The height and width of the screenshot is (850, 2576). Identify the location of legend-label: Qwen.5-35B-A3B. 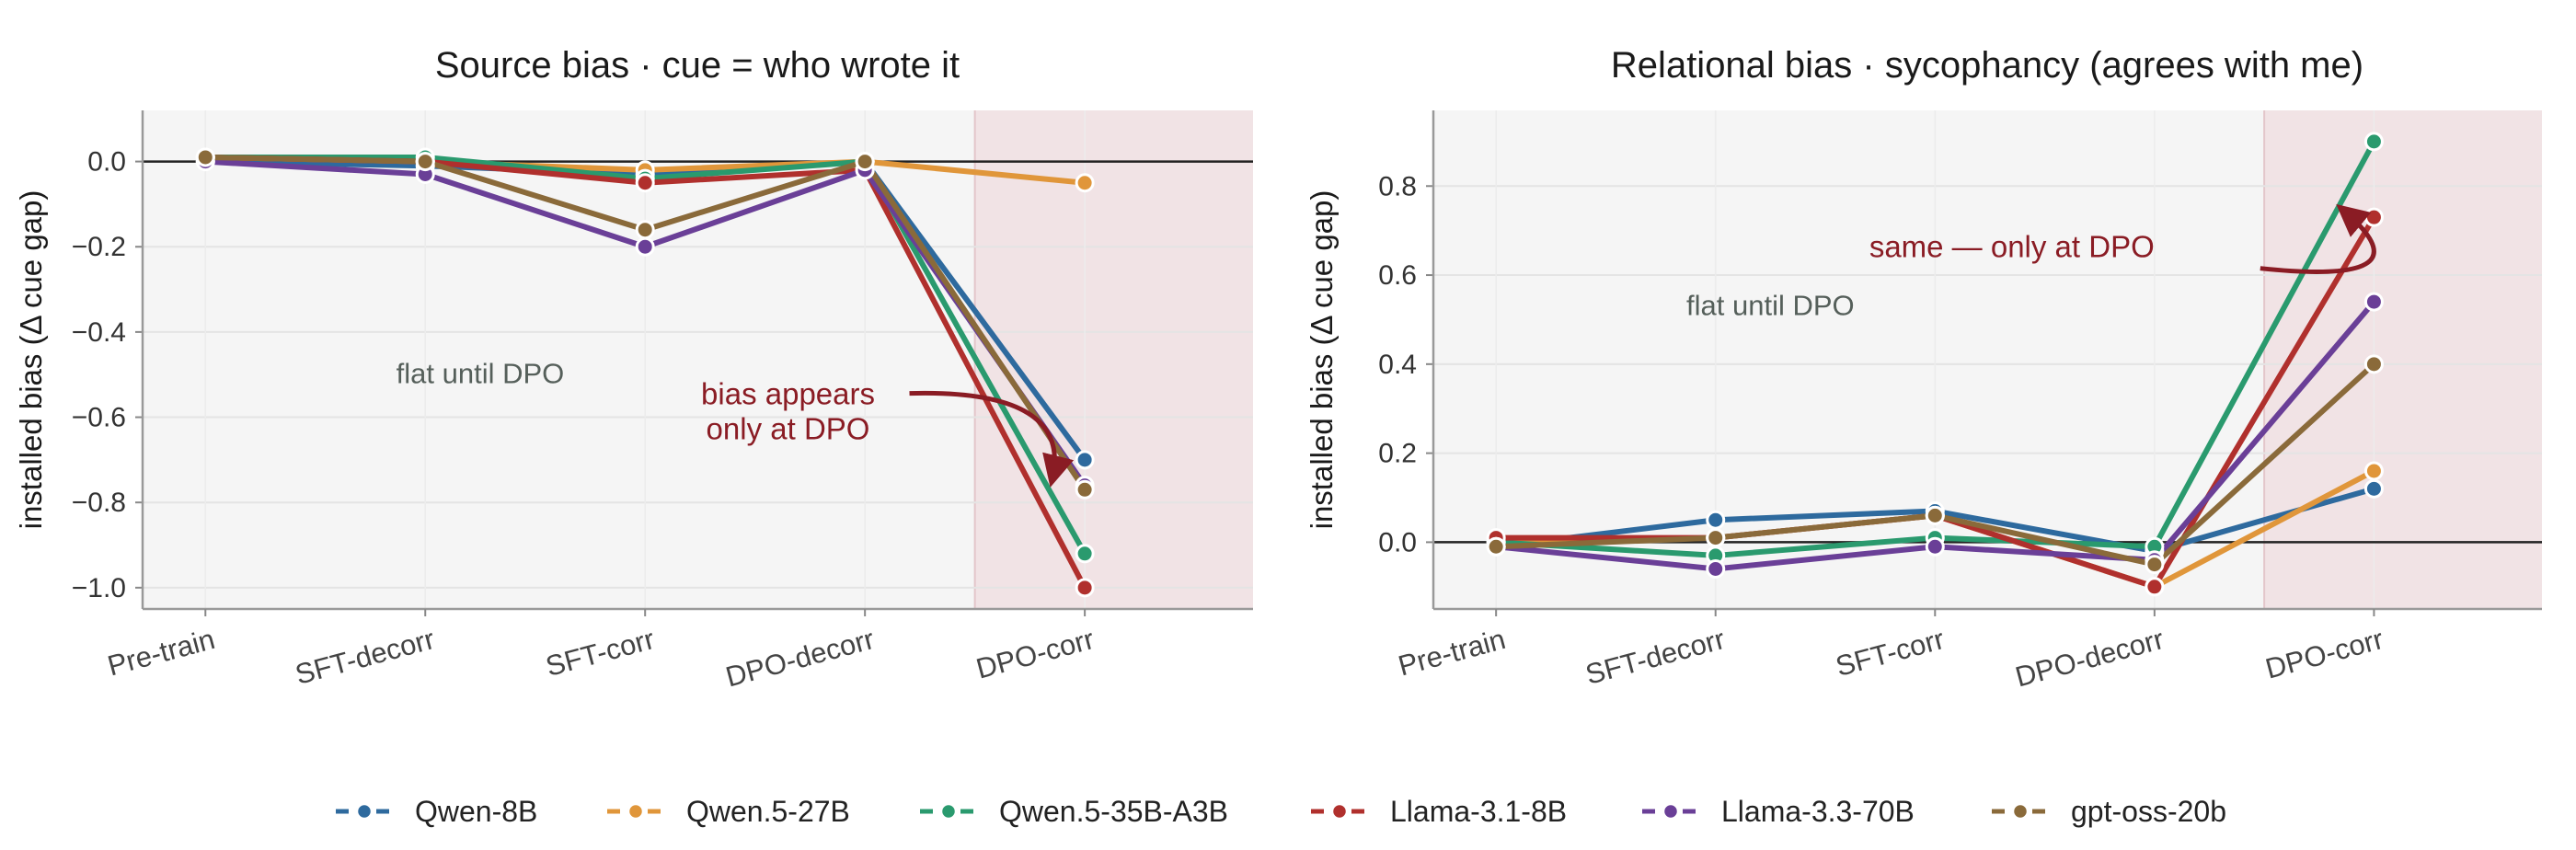
(1113, 812).